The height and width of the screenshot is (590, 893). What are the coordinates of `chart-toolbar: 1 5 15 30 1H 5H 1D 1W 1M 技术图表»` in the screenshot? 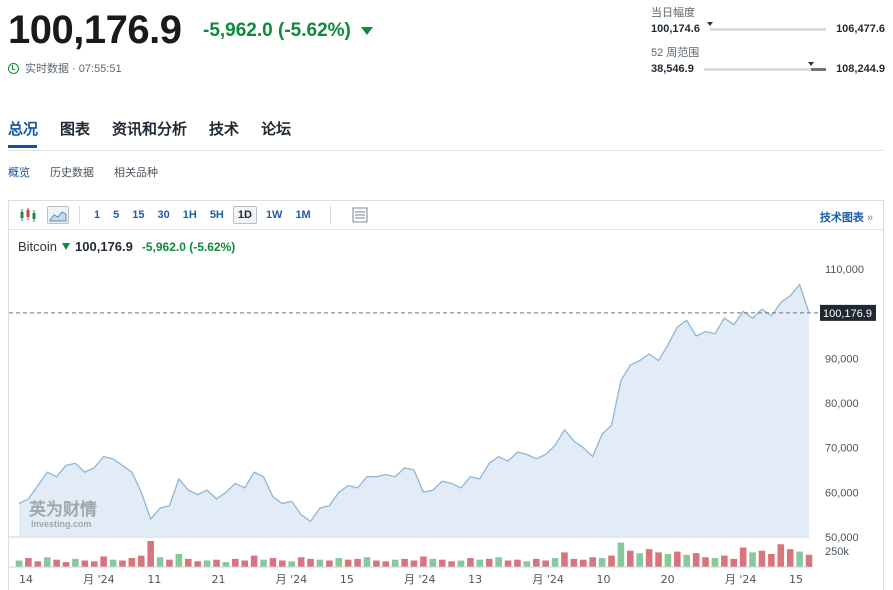 It's located at (446, 215).